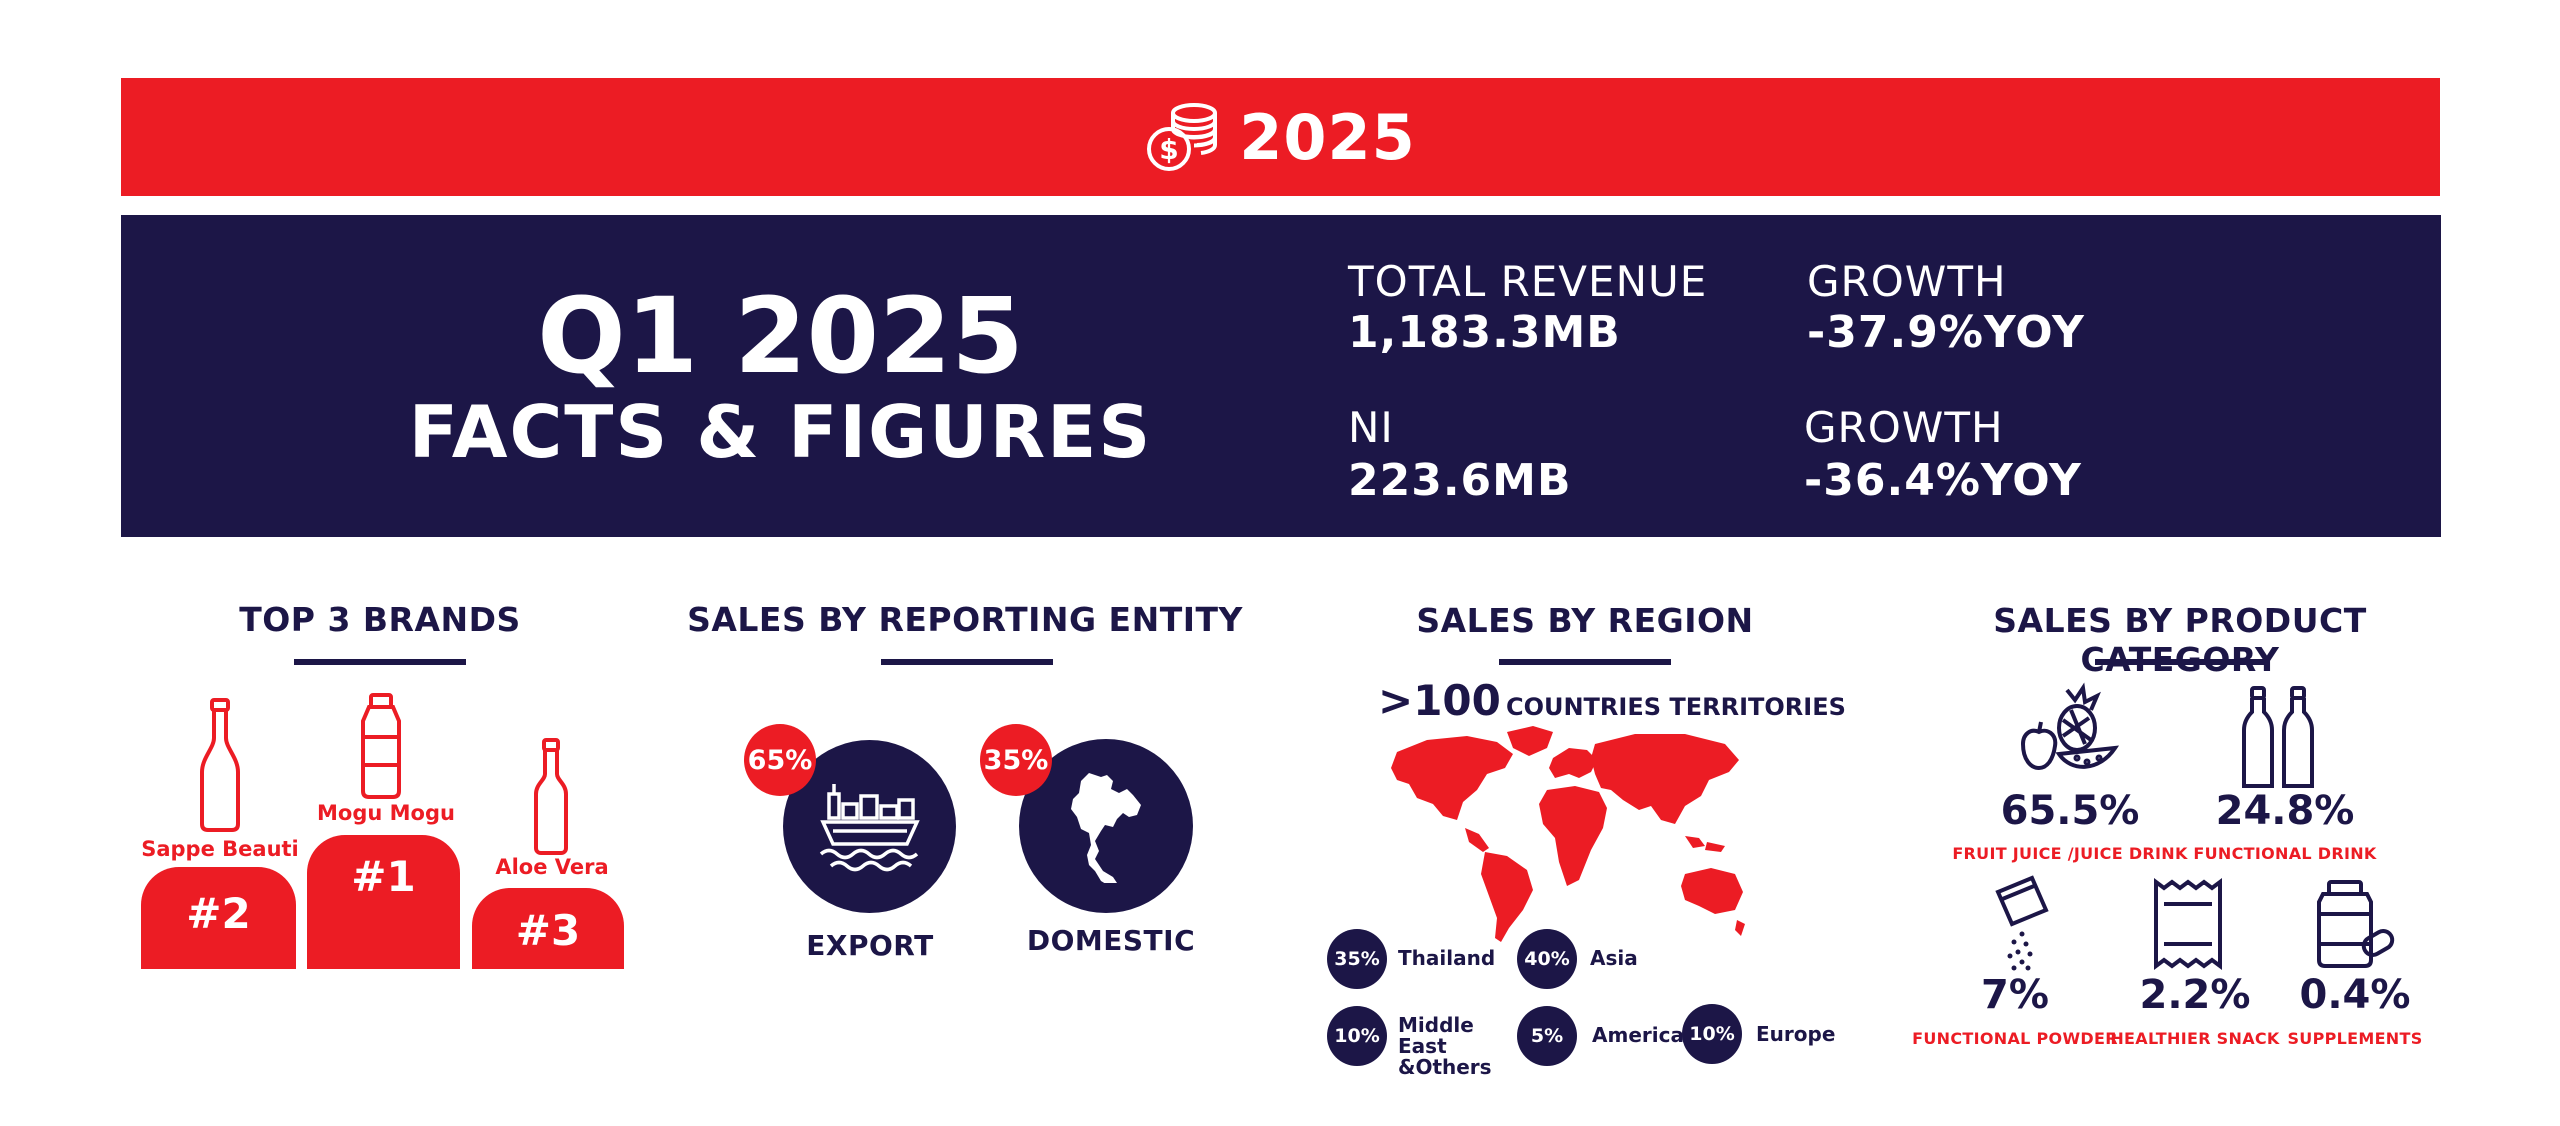 Image resolution: width=2560 pixels, height=1126 pixels. Describe the element at coordinates (1484, 332) in the screenshot. I see `total-revenue-value: 1,183.3MB` at that location.